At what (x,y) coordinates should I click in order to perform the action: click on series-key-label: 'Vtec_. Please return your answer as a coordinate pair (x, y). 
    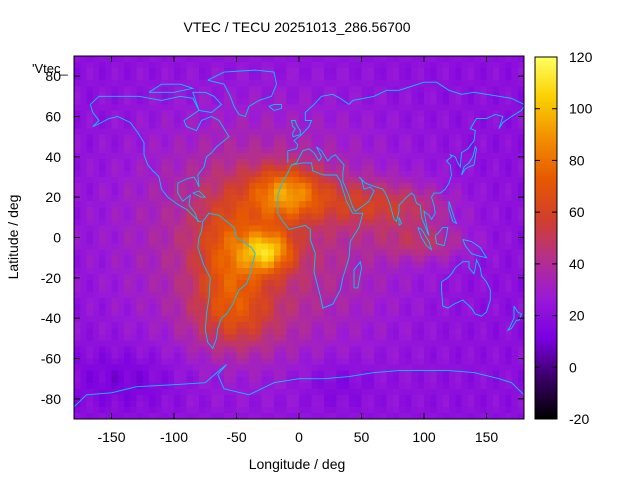
    Looking at the image, I should click on (50, 68).